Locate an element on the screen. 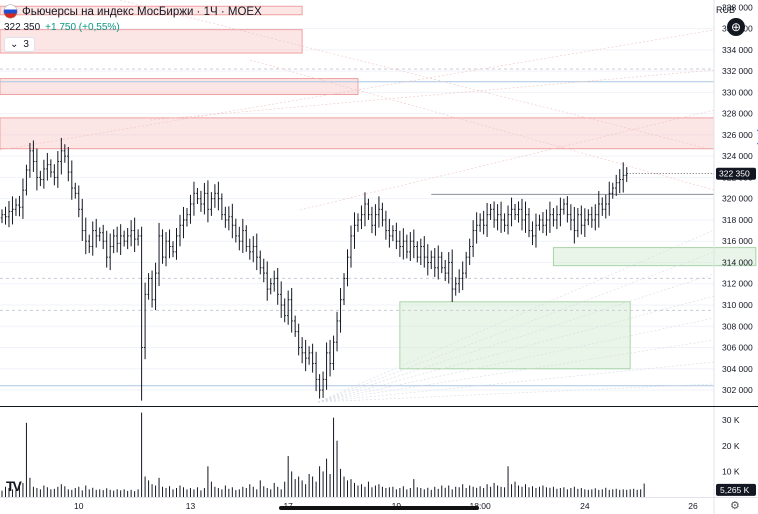  last-volume-tag-label: 5,265 K is located at coordinates (735, 490).